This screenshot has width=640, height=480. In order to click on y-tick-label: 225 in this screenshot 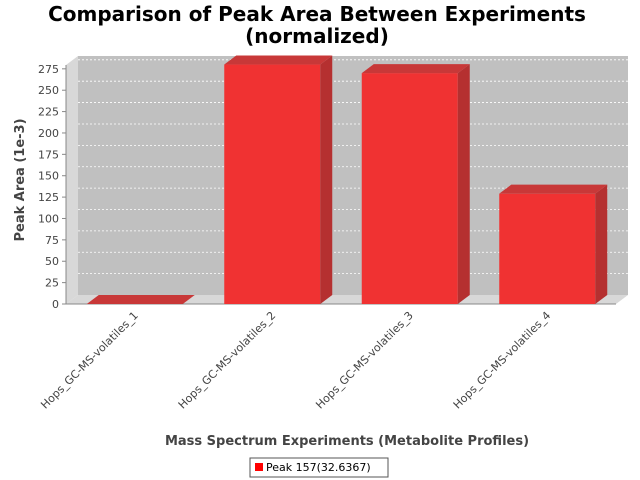, I will do `click(48, 112)`.